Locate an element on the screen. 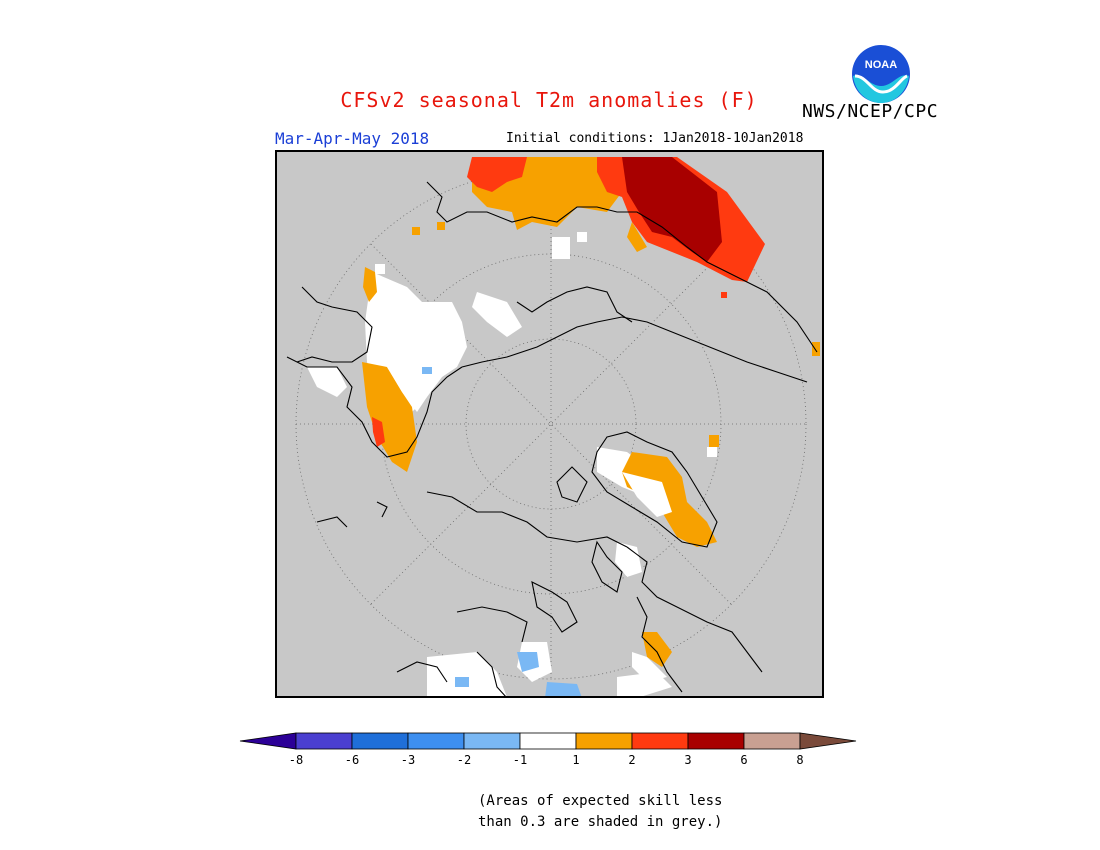 The height and width of the screenshot is (850, 1100). legend-tick-label: -3 is located at coordinates (408, 760).